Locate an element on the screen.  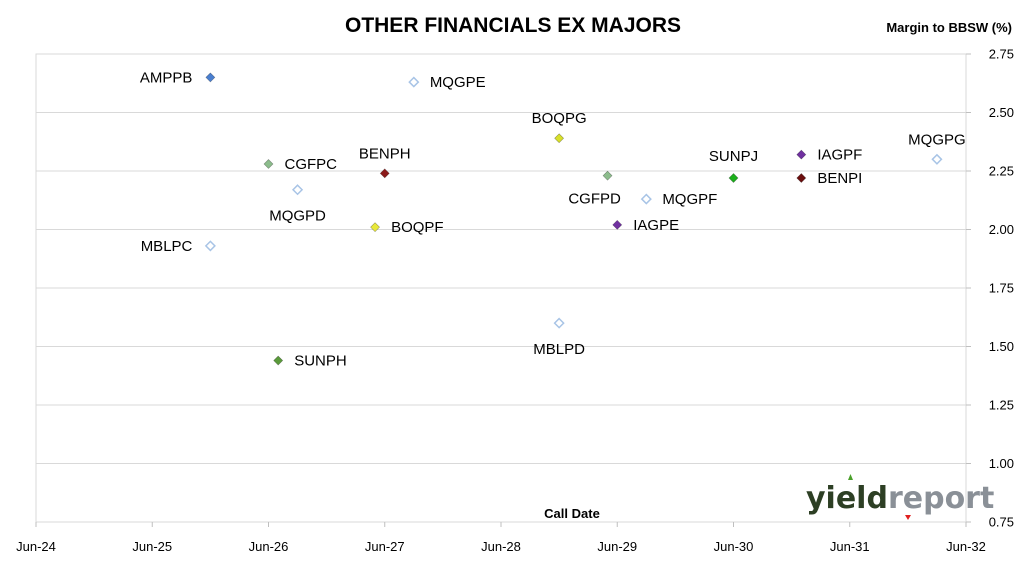
data-label-mblpc: MBLPC is located at coordinates (167, 246).